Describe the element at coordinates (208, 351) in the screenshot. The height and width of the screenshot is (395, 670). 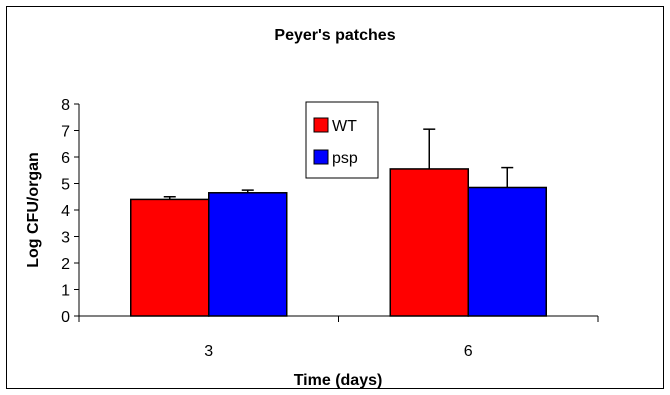
I see `x-tick-label: 3` at that location.